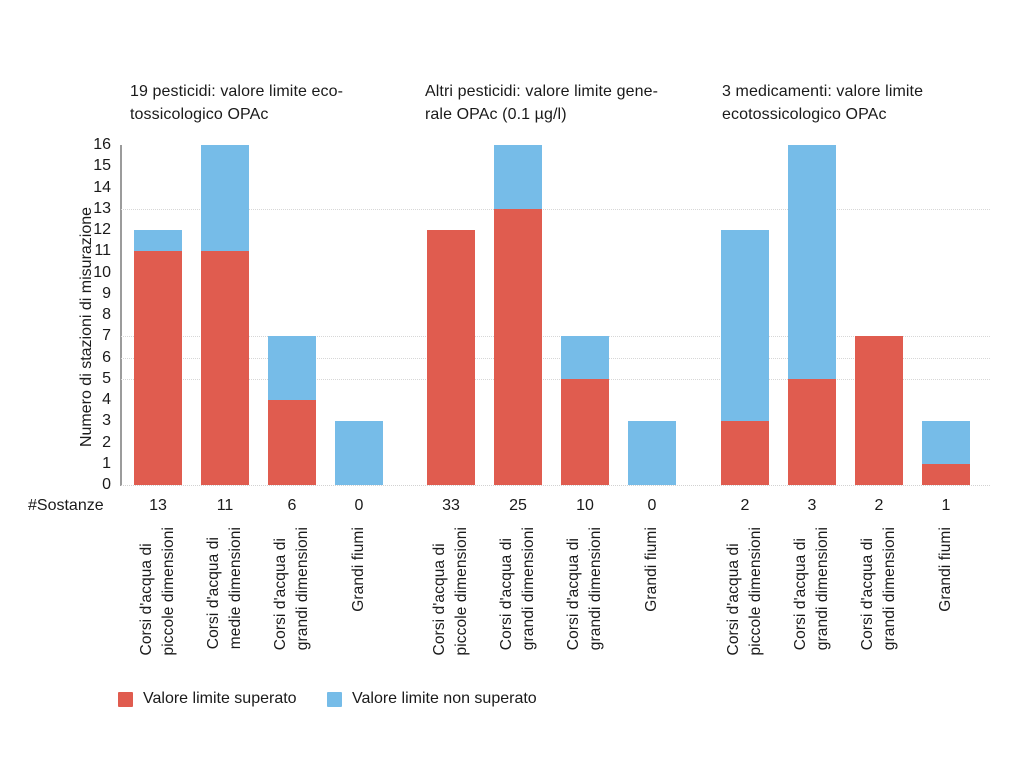 Image resolution: width=1024 pixels, height=765 pixels. Describe the element at coordinates (106, 463) in the screenshot. I see `y-tick-label: 1` at that location.